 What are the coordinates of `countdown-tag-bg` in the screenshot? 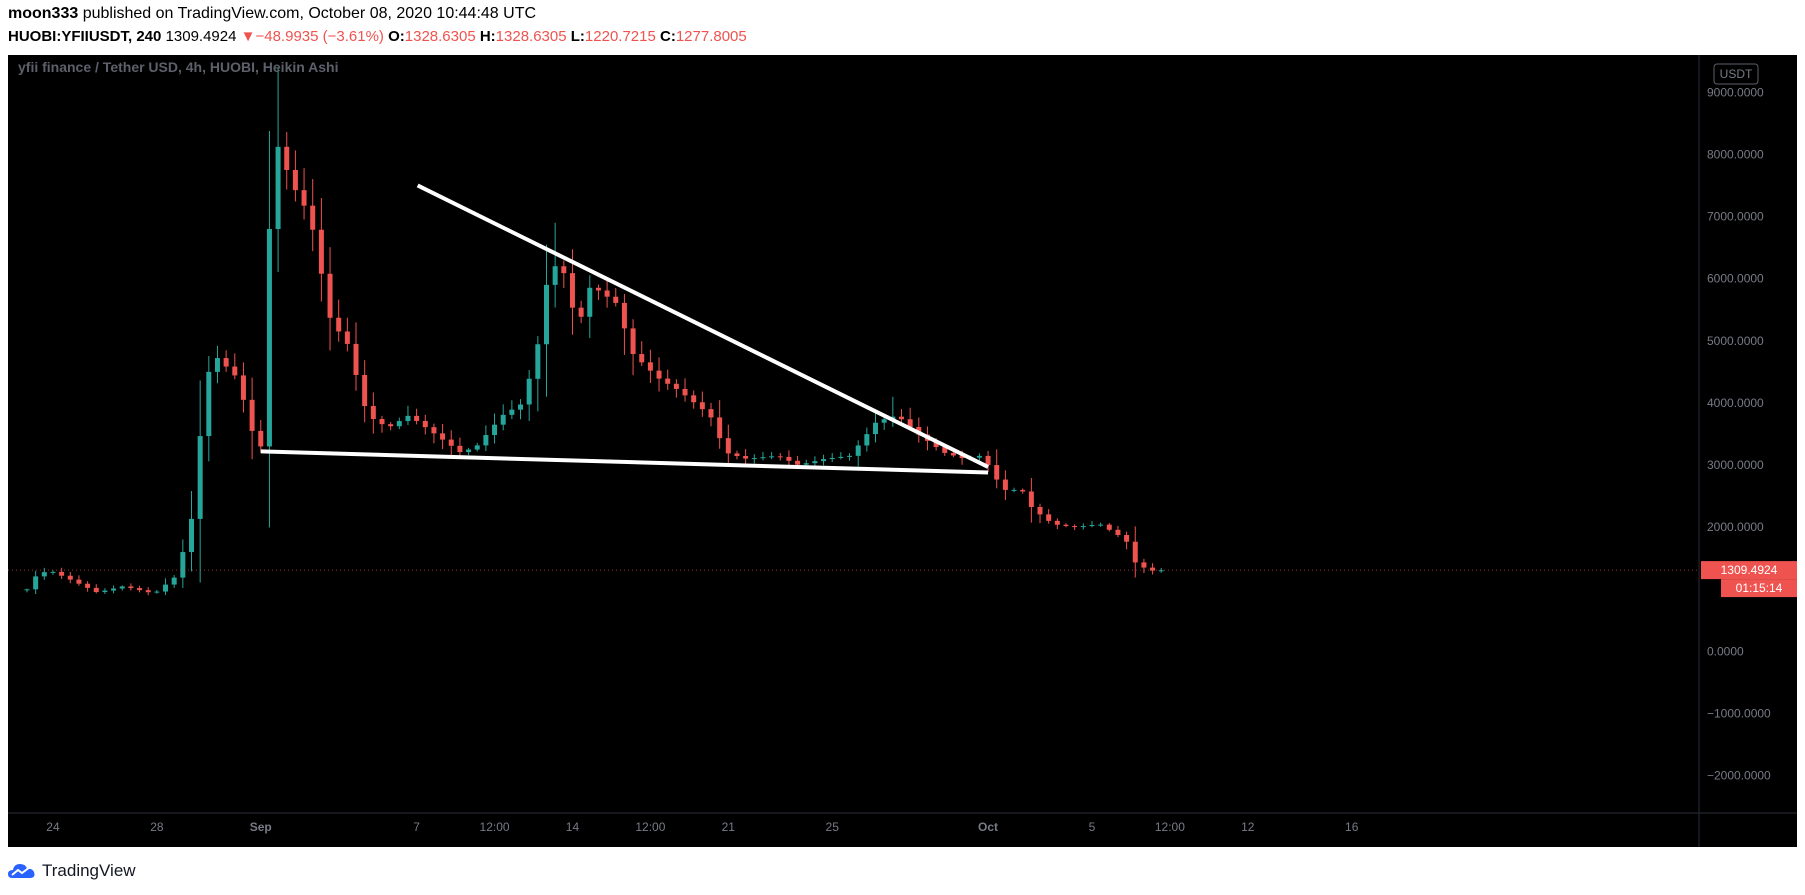 It's located at (1759, 588).